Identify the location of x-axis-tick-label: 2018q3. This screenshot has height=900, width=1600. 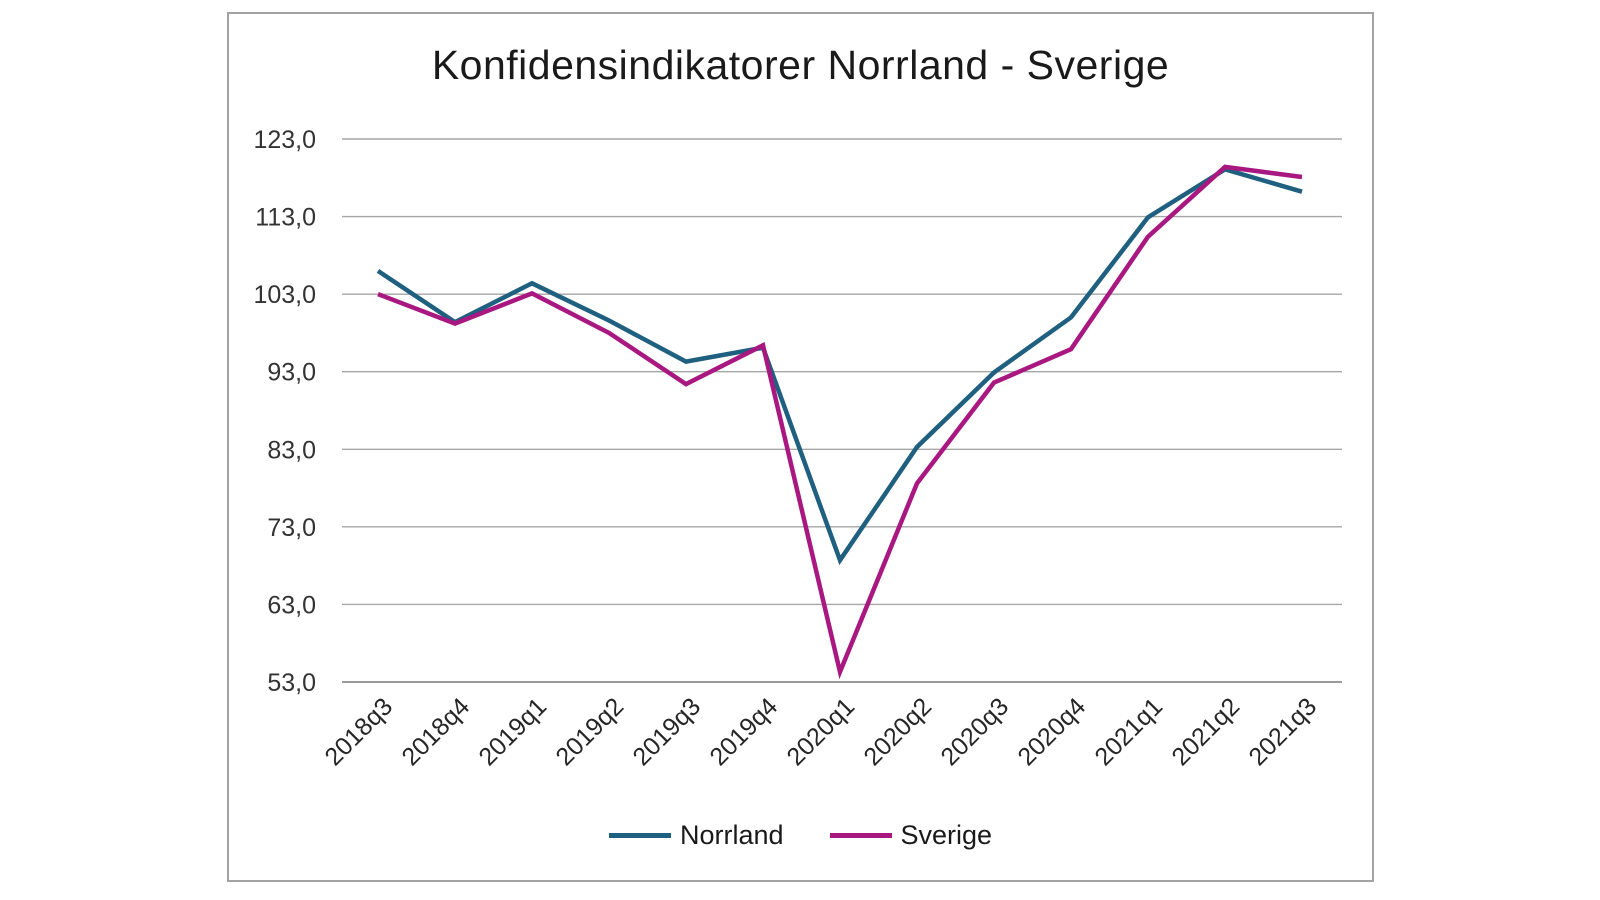
(358, 731).